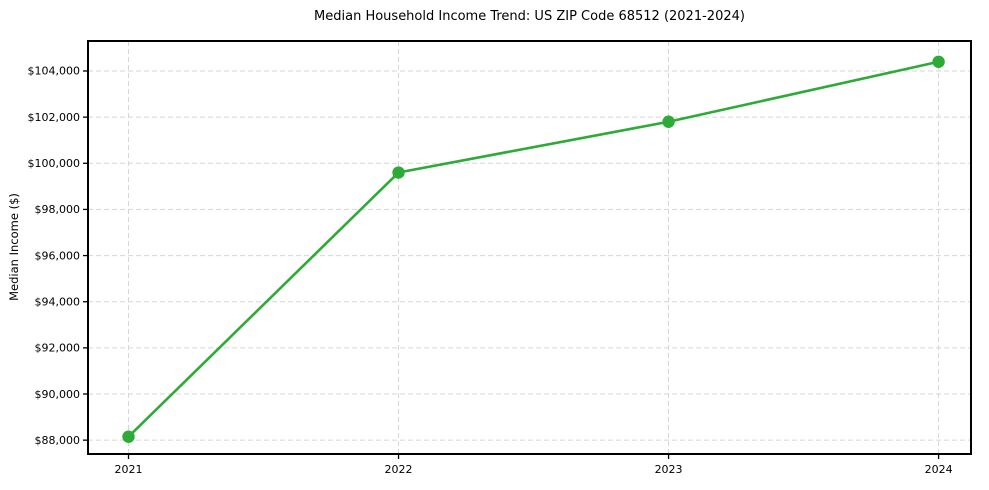  I want to click on y-tick-label: $98,000, so click(58, 209).